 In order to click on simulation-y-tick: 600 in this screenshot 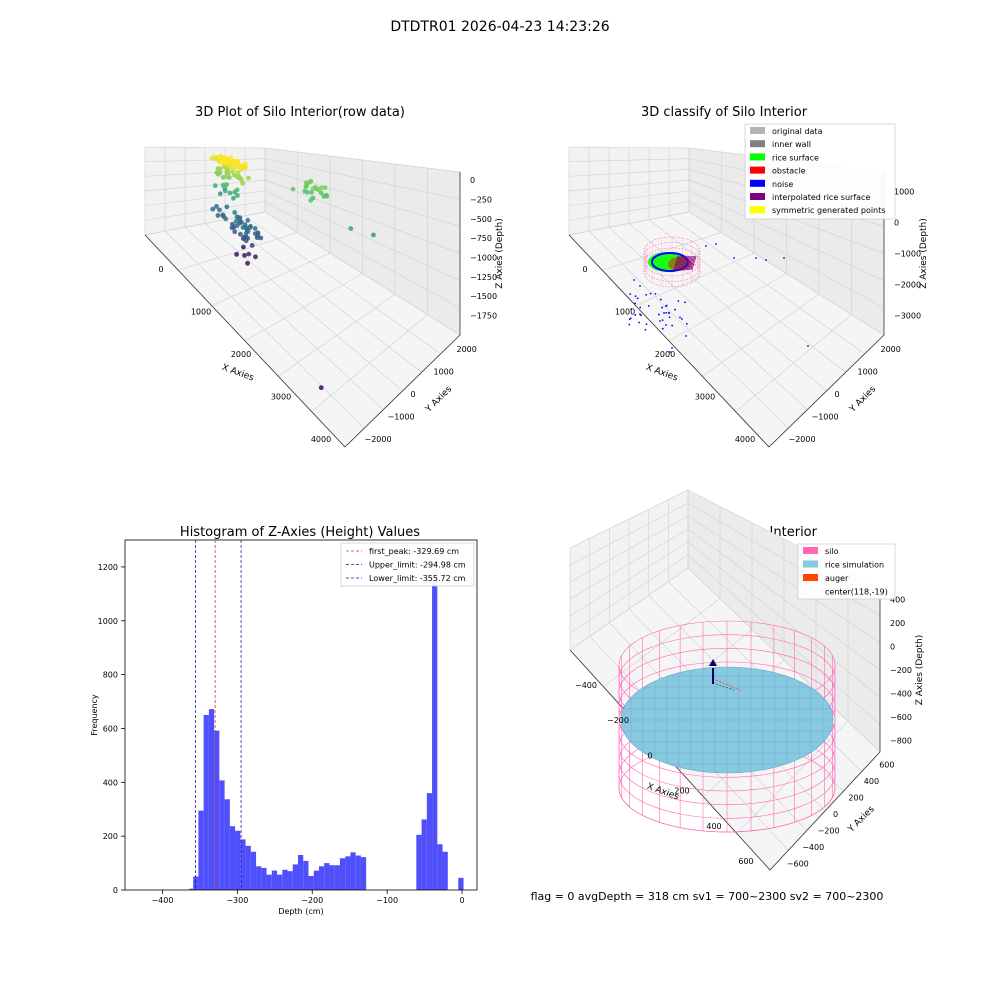, I will do `click(886, 764)`.